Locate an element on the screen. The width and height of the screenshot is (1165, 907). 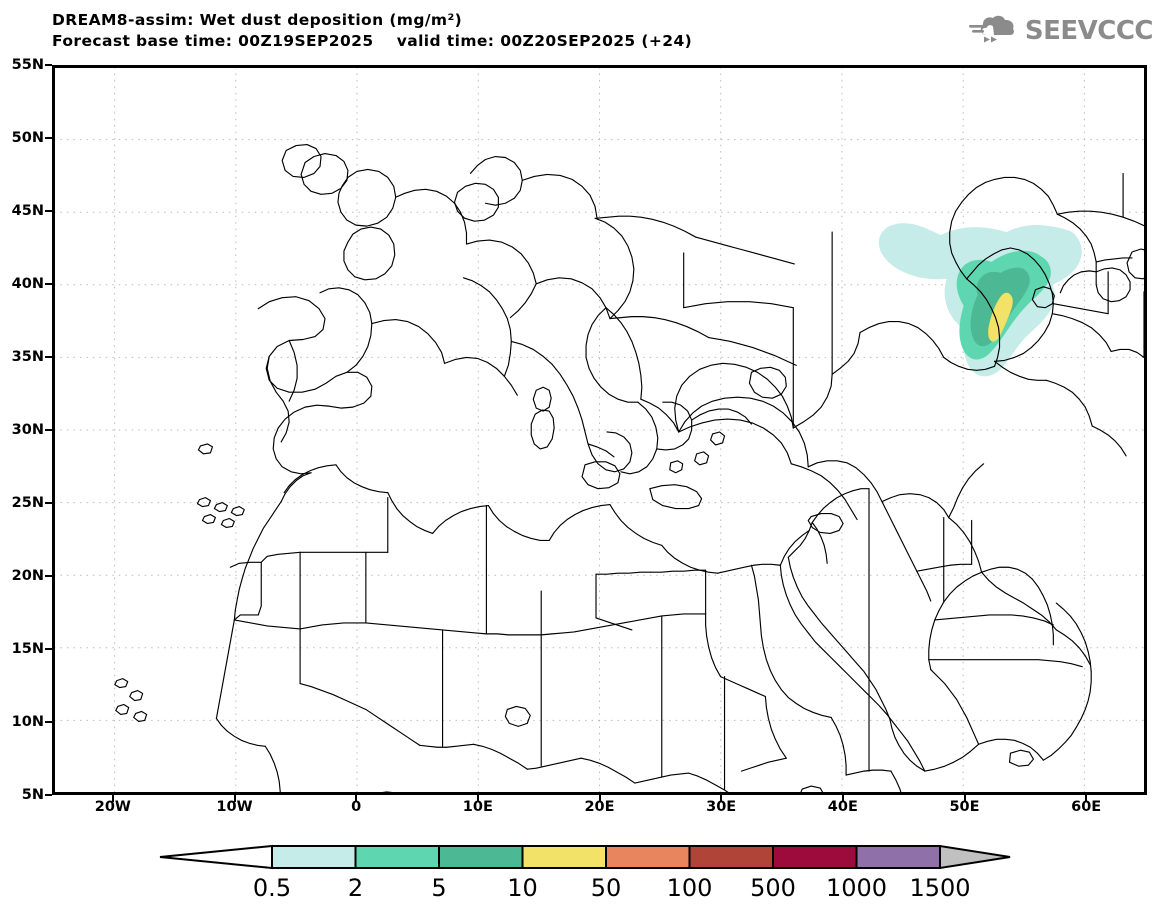
y-axis-tick-label: 45N is located at coordinates (27, 211).